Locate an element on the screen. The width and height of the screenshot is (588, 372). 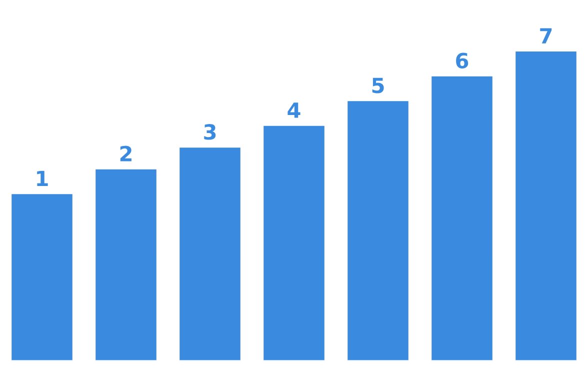
x-tick-label: 7 is located at coordinates (546, 36).